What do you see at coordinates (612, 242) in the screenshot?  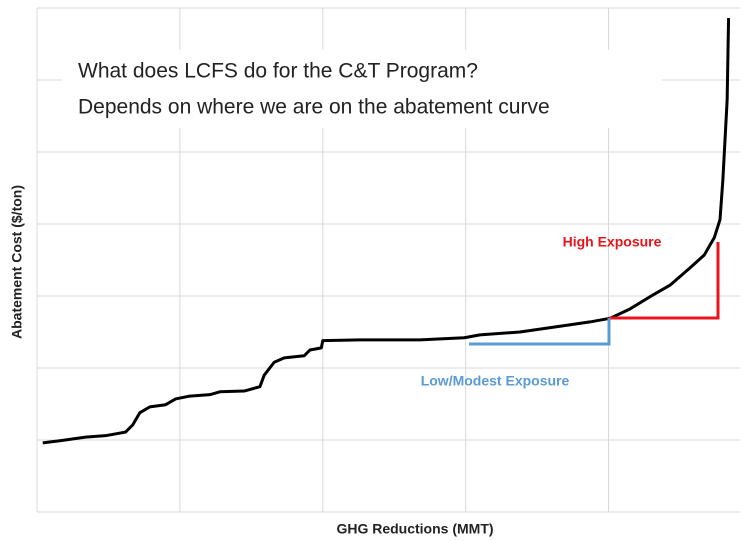 I see `annotation: High Exposure` at bounding box center [612, 242].